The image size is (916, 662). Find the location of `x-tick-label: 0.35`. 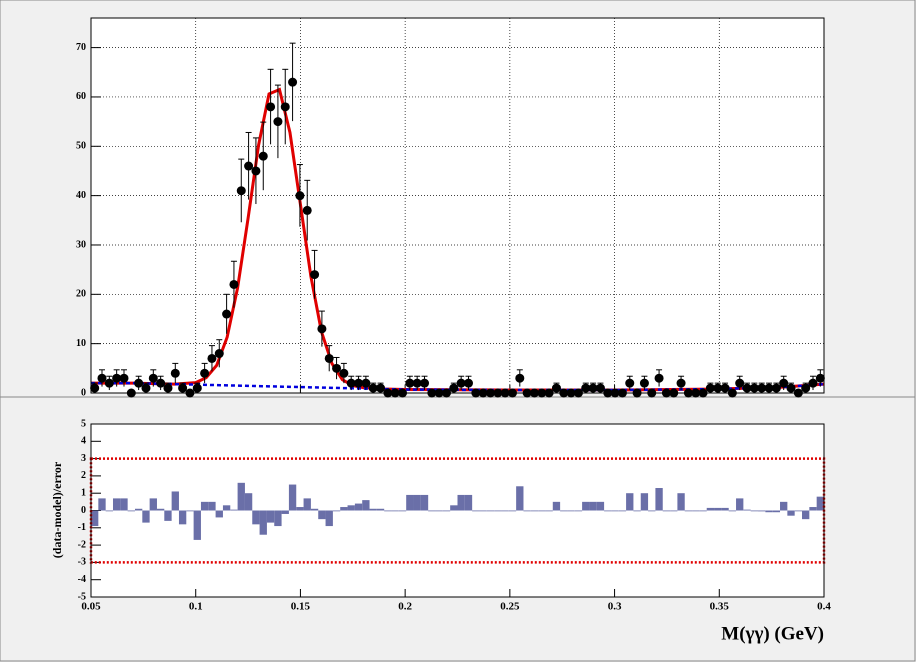

x-tick-label: 0.35 is located at coordinates (720, 607).